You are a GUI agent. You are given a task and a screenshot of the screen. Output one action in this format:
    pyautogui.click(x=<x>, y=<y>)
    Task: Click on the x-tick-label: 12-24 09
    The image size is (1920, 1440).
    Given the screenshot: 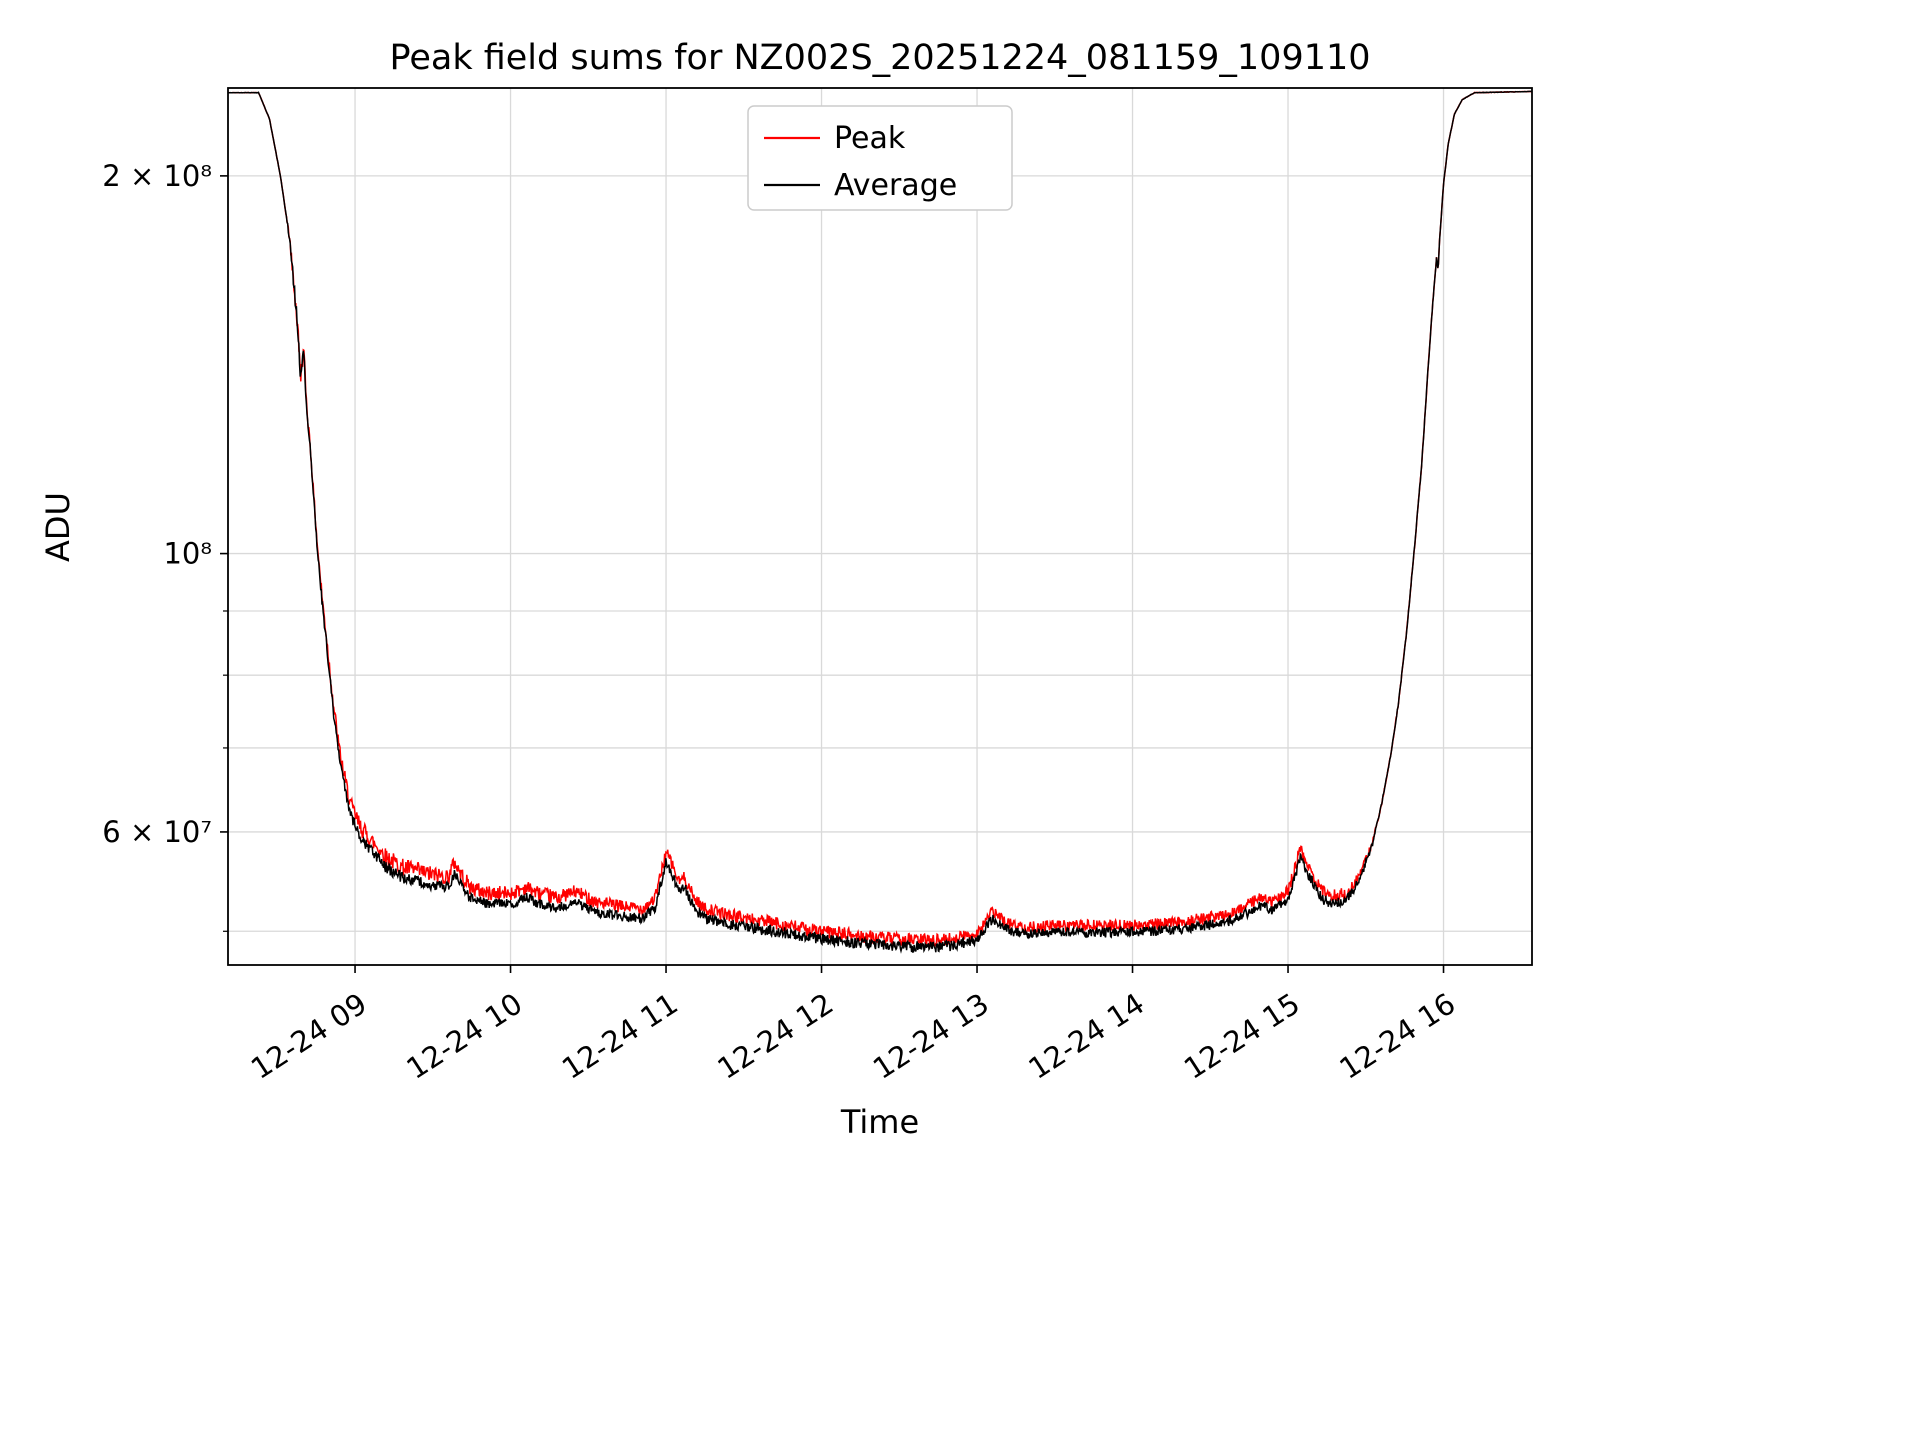 What is the action you would take?
    pyautogui.click(x=309, y=1036)
    